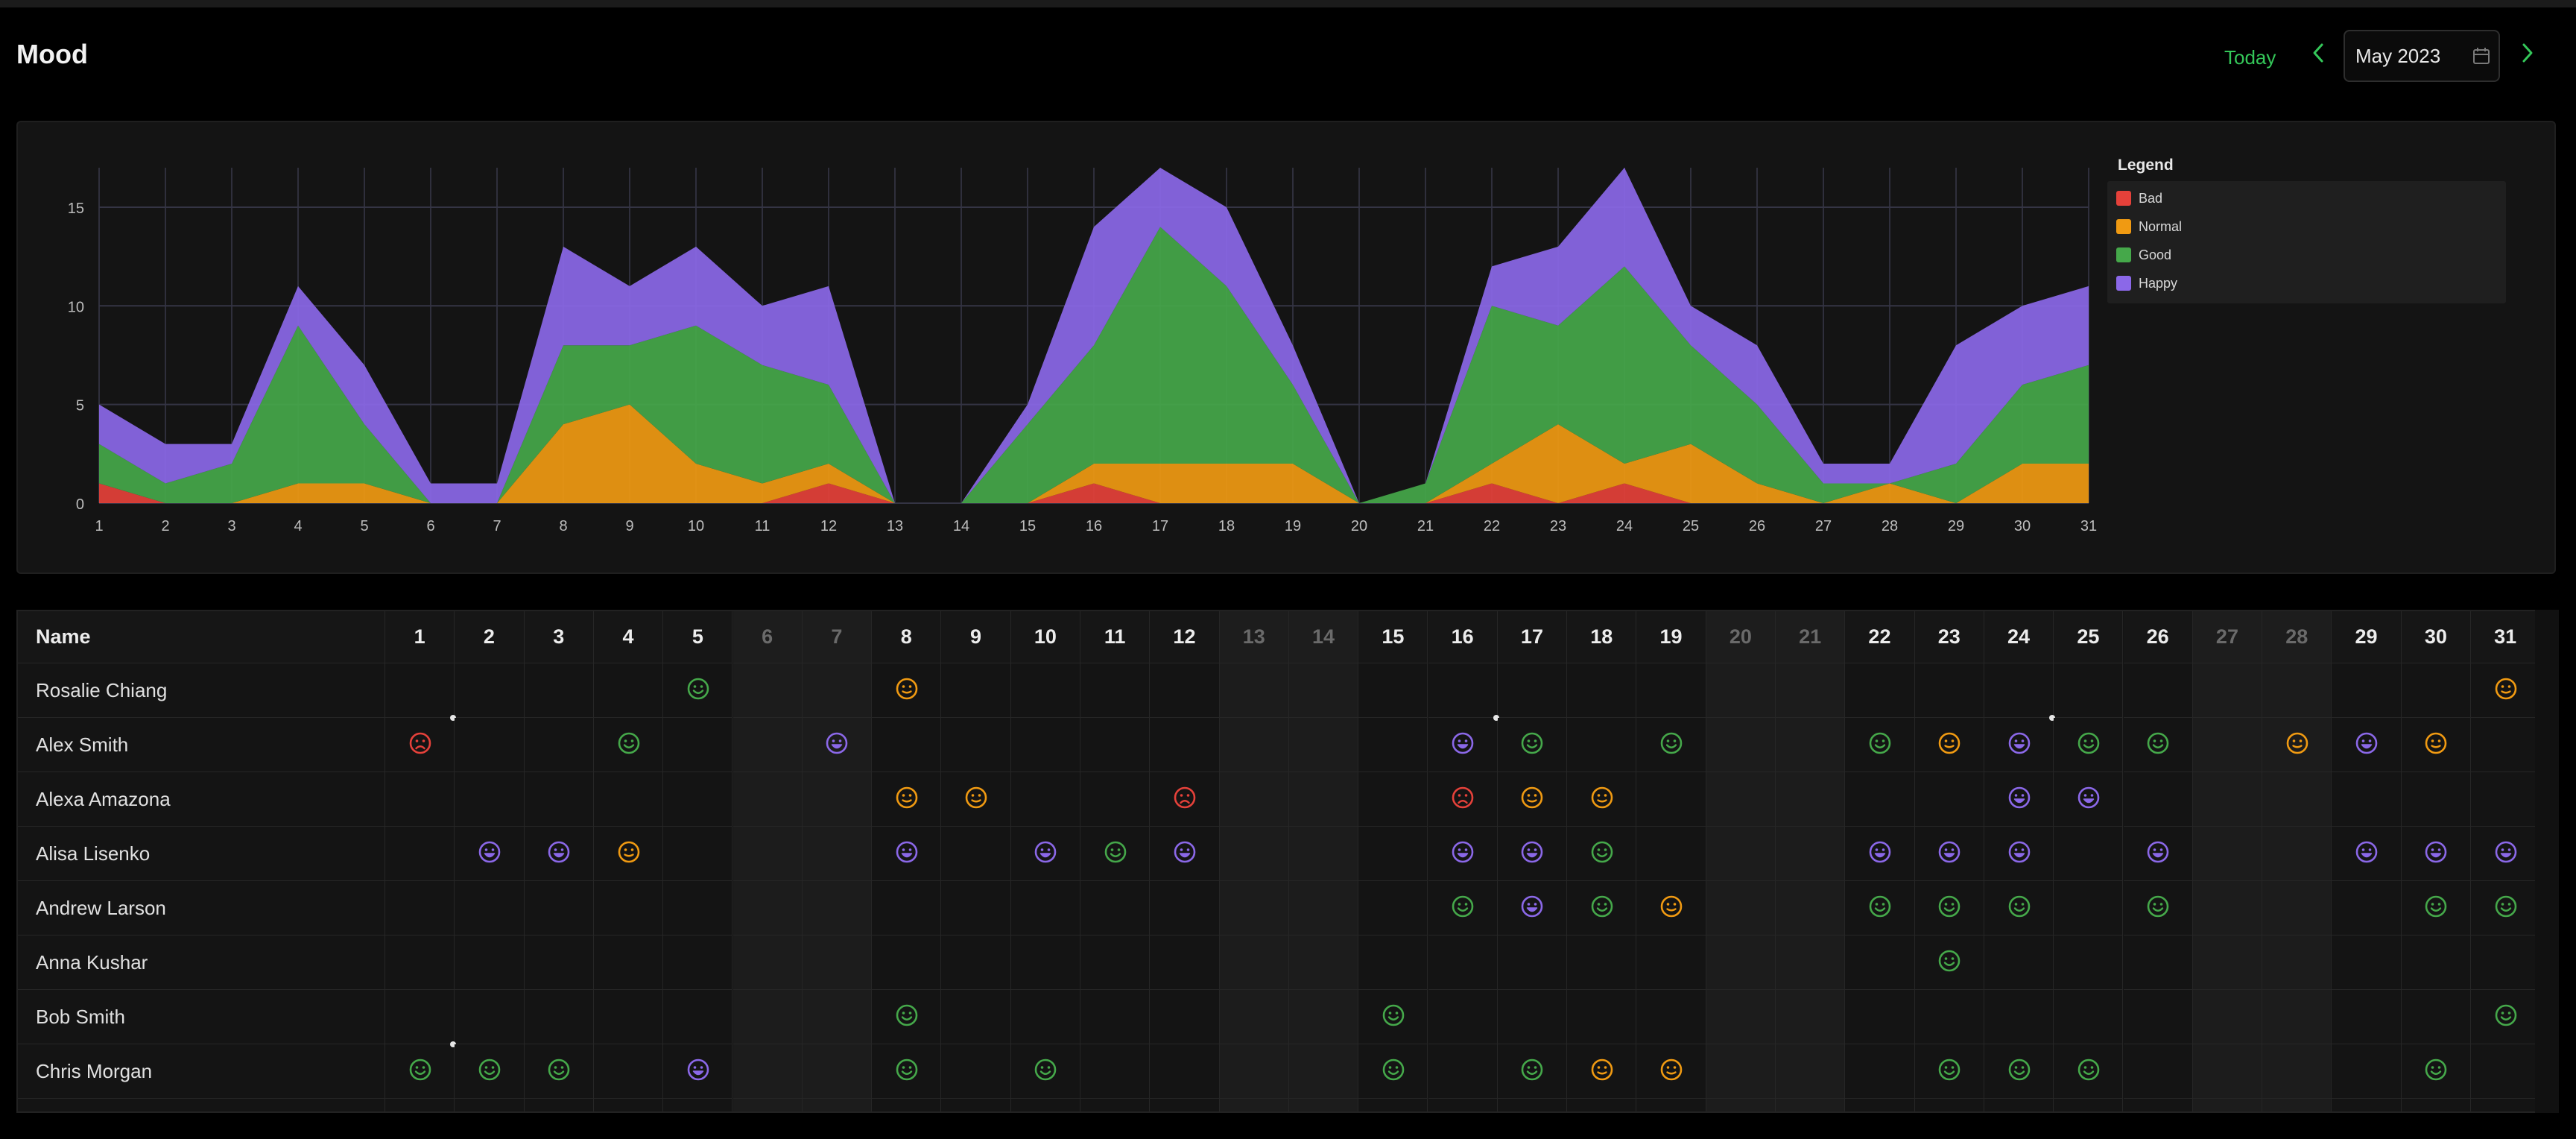 This screenshot has width=2576, height=1139. Describe the element at coordinates (2250, 57) in the screenshot. I see `today-button: Today` at that location.